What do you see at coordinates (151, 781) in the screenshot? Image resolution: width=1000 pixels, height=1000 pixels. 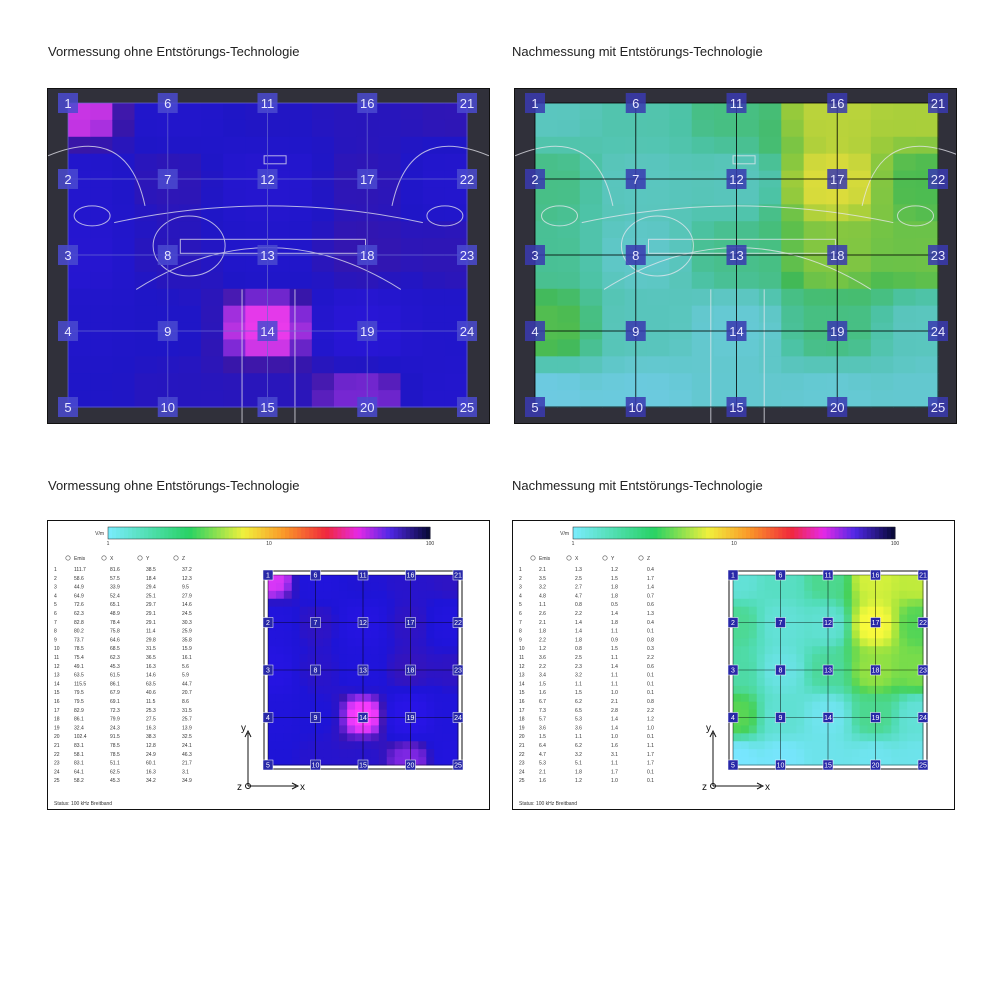 I see `row-y: 34.2` at bounding box center [151, 781].